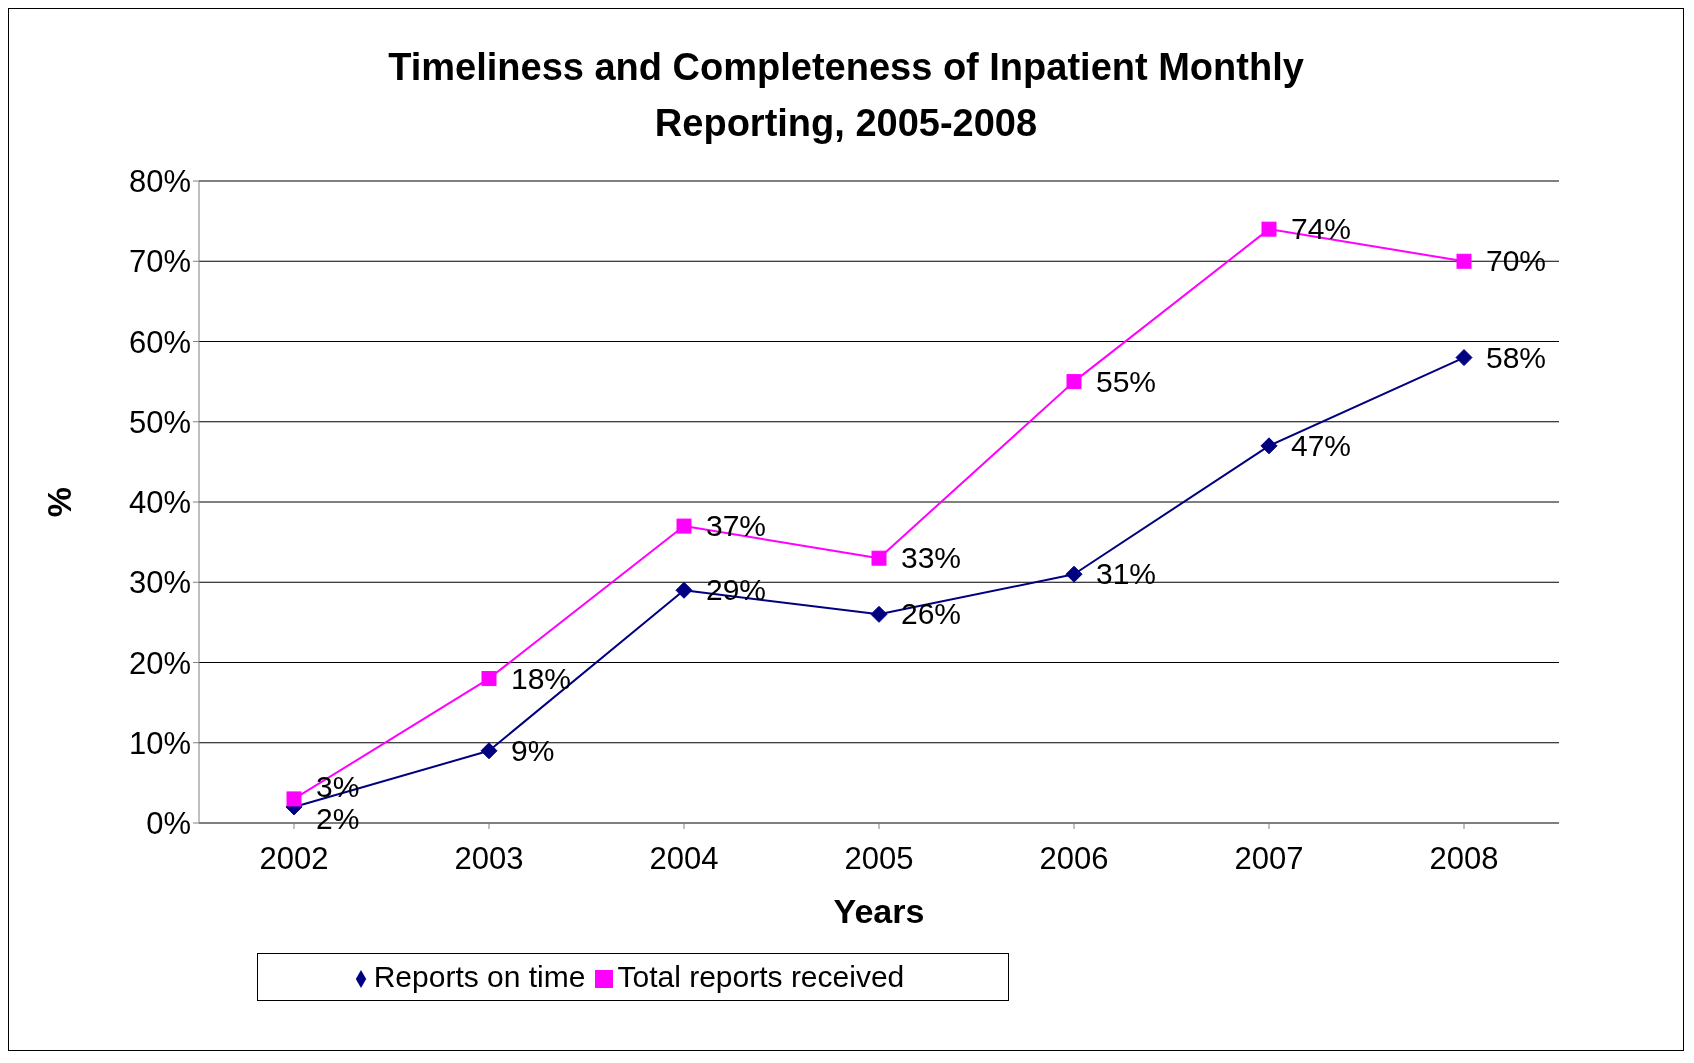 Image resolution: width=1694 pixels, height=1063 pixels. I want to click on data-label: 58%, so click(1516, 357).